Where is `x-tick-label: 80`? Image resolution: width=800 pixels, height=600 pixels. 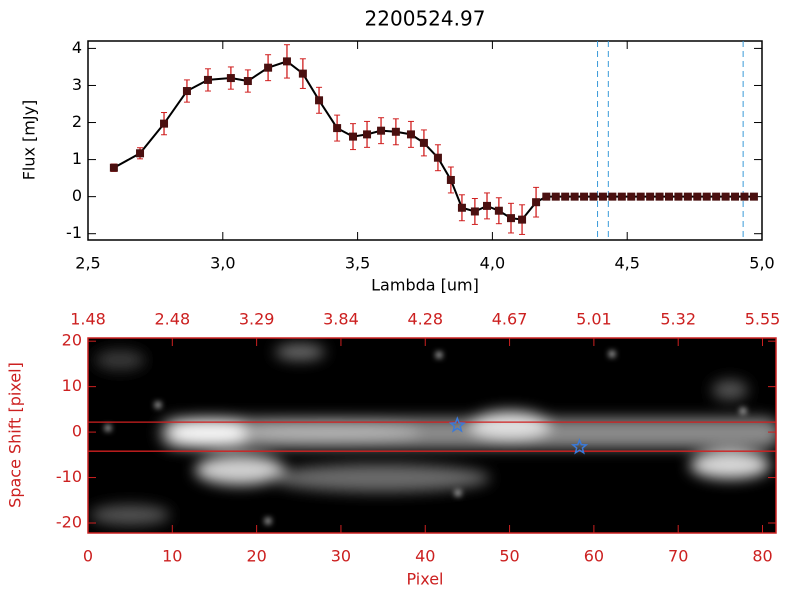 x-tick-label: 80 is located at coordinates (762, 556).